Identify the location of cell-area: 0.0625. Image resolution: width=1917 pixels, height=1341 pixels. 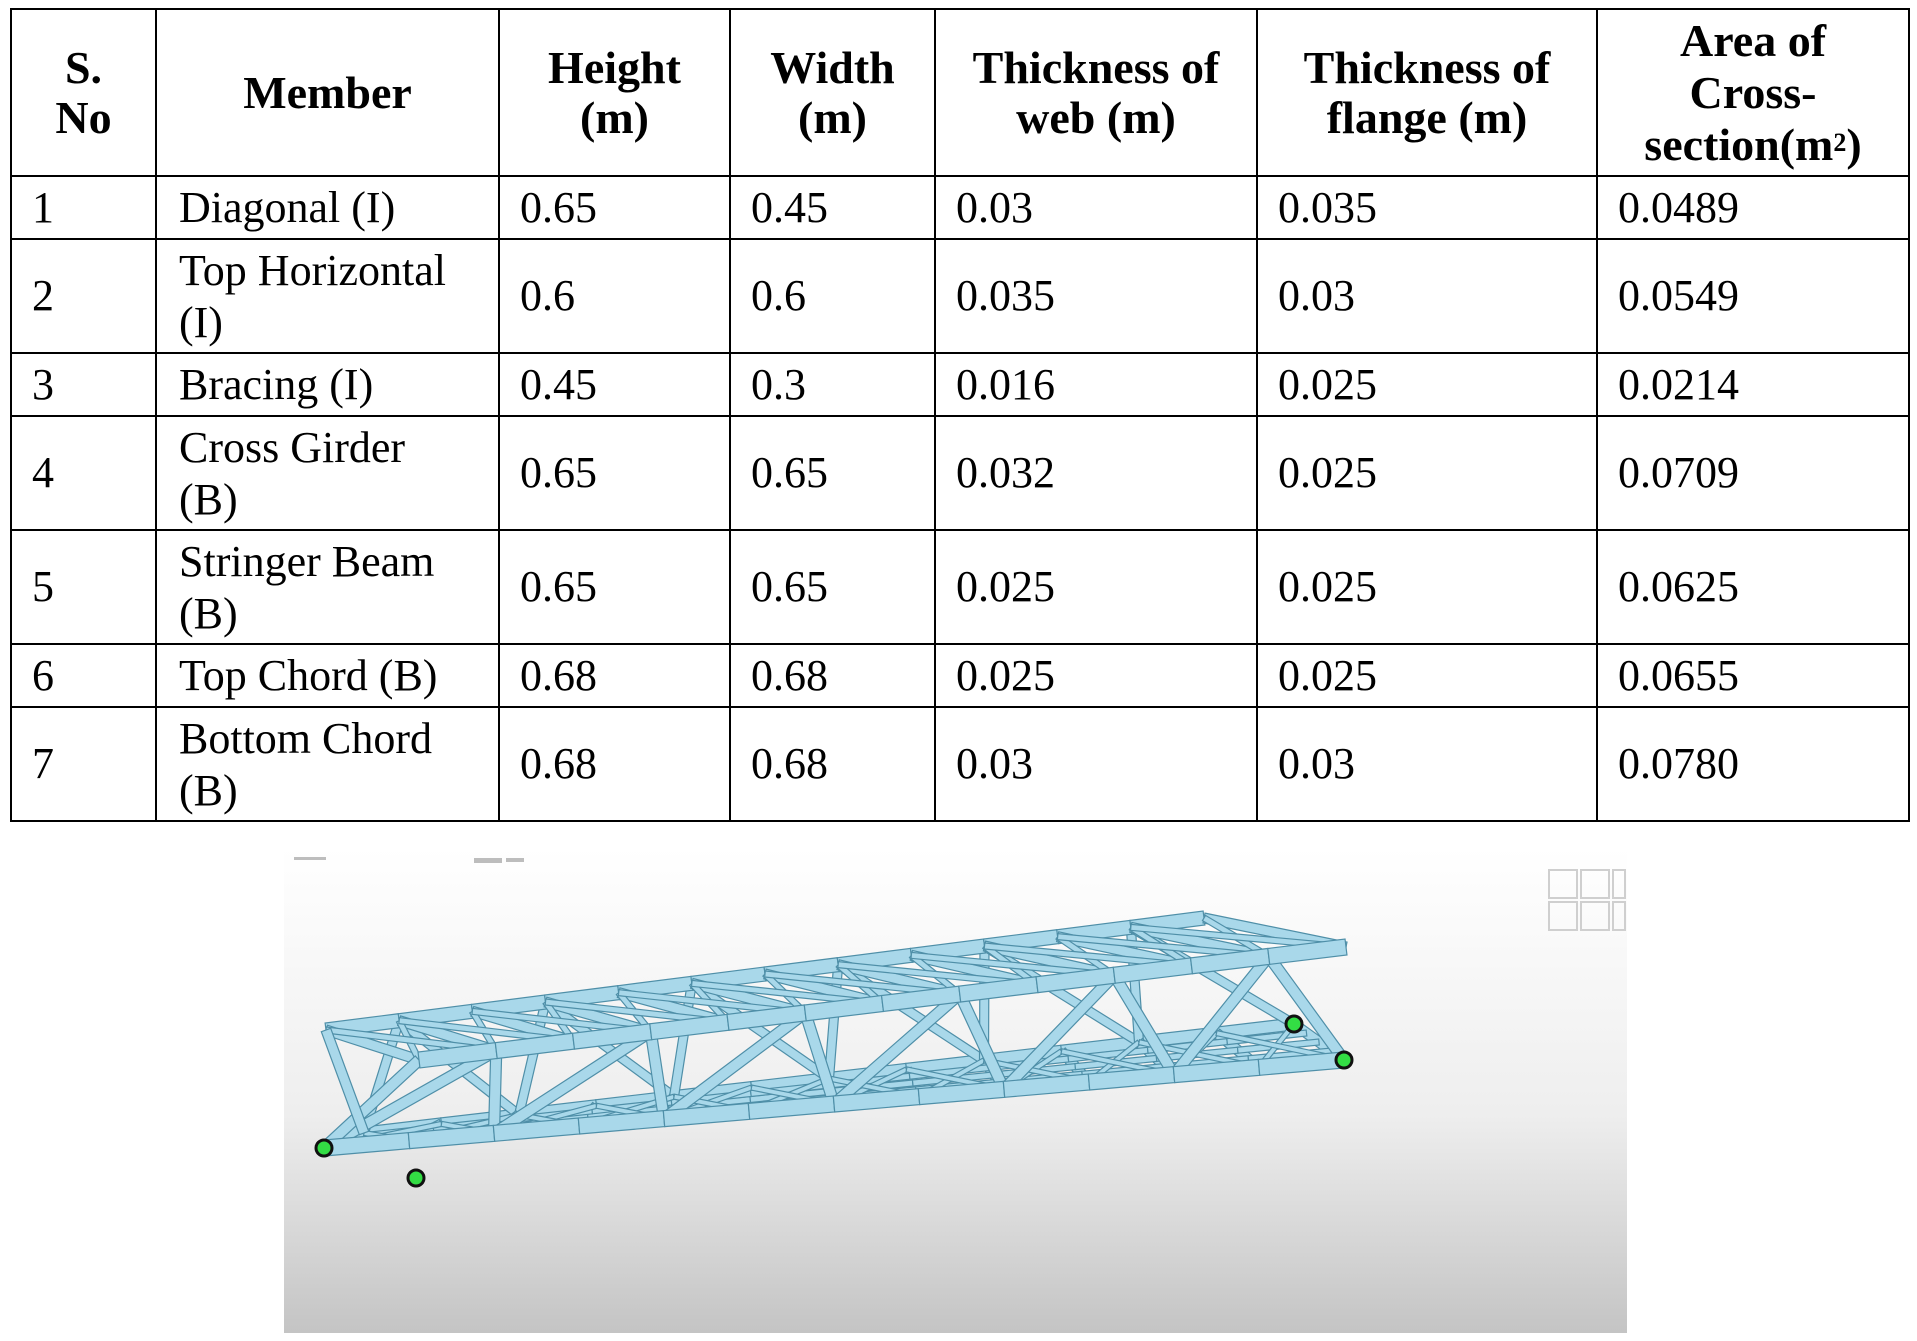
(1753, 587).